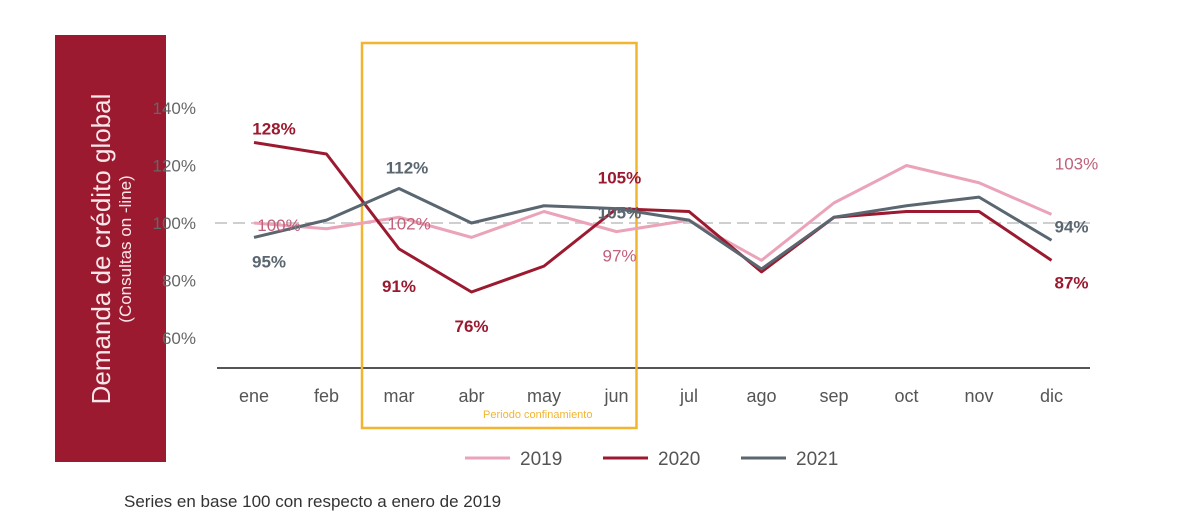 The image size is (1200, 522). I want to click on x-tick-label: nov, so click(978, 396).